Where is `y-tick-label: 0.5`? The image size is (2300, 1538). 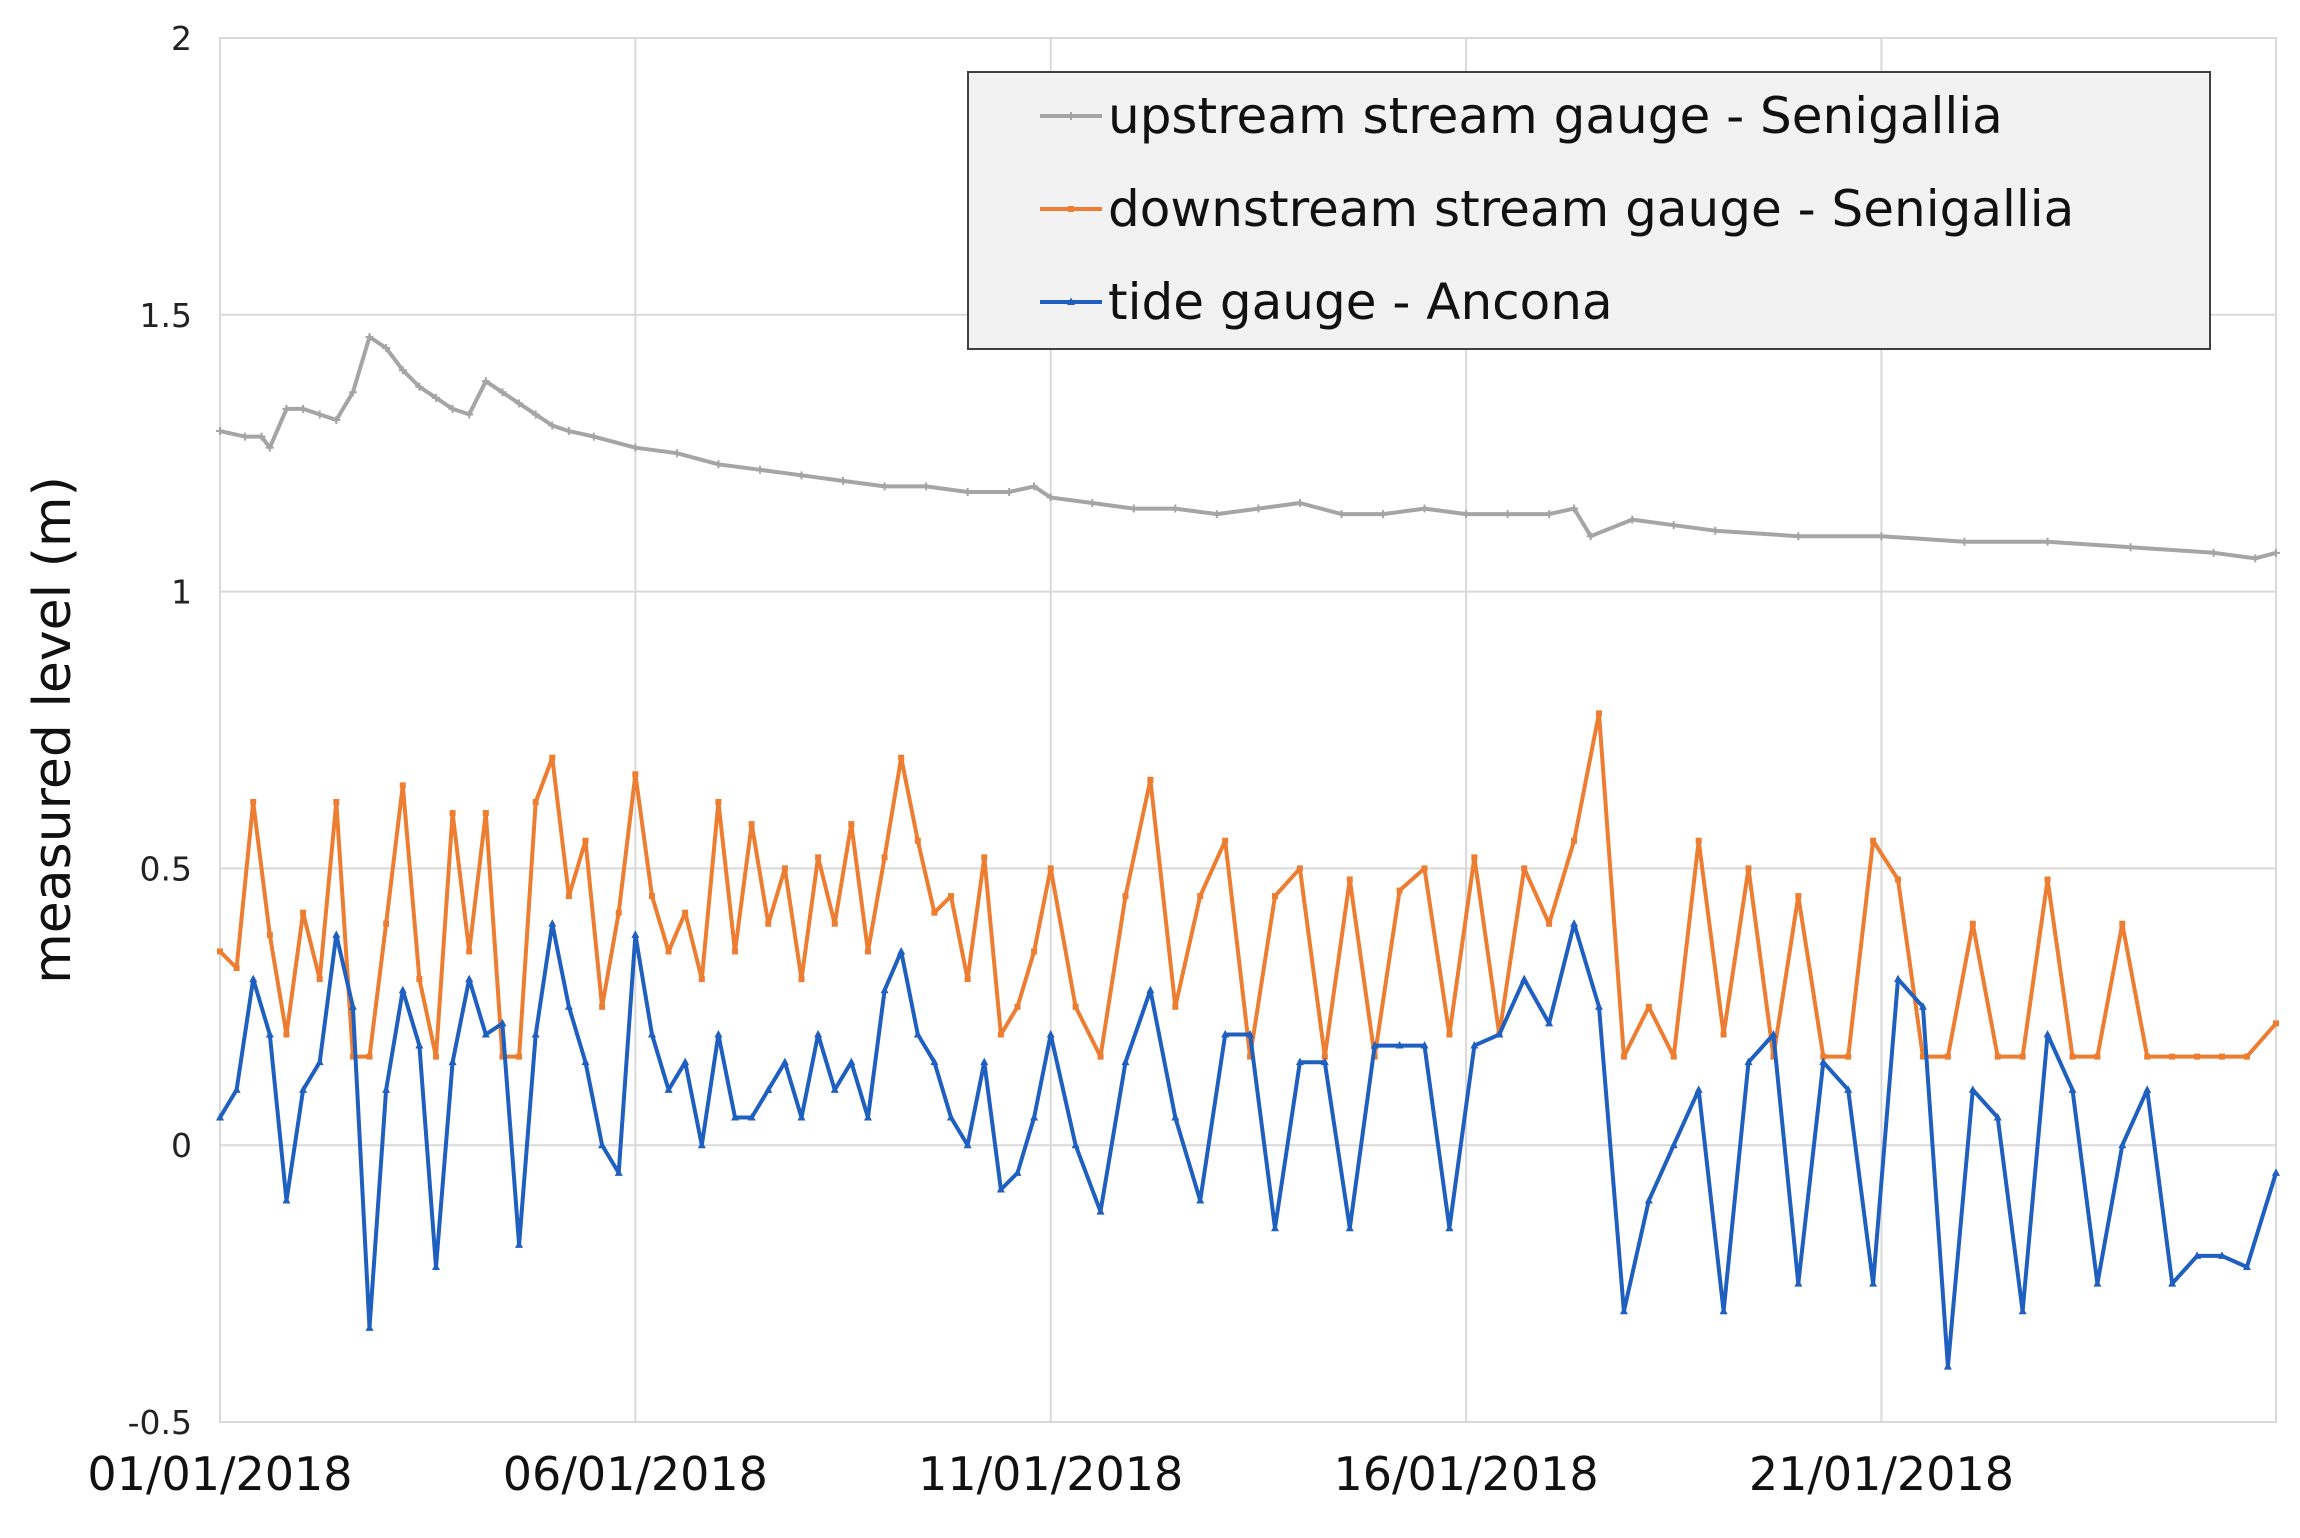
y-tick-label: 0.5 is located at coordinates (166, 868).